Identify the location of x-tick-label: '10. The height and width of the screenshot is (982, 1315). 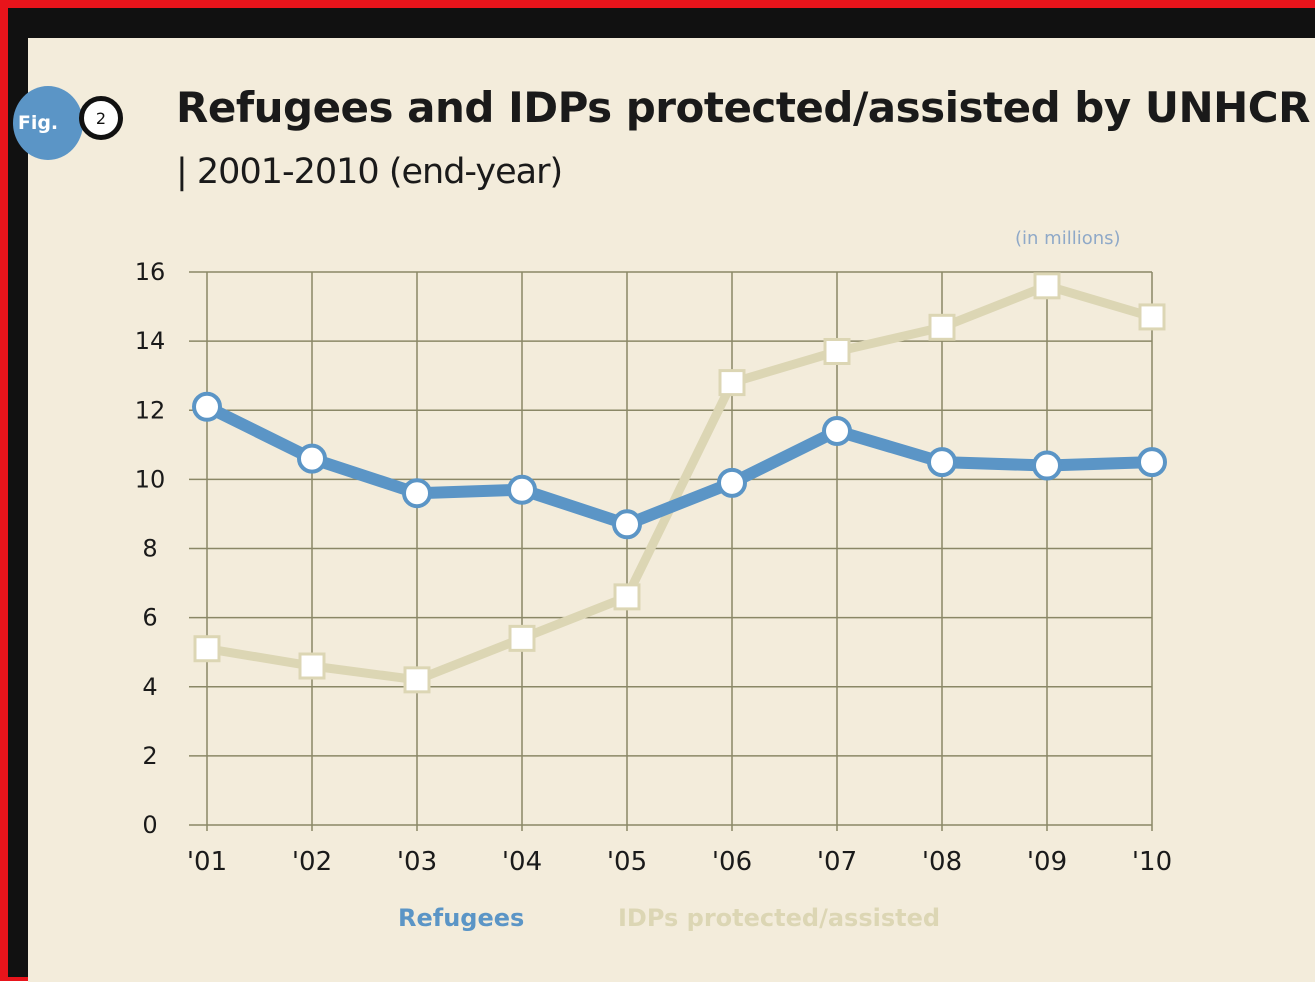
(1152, 862).